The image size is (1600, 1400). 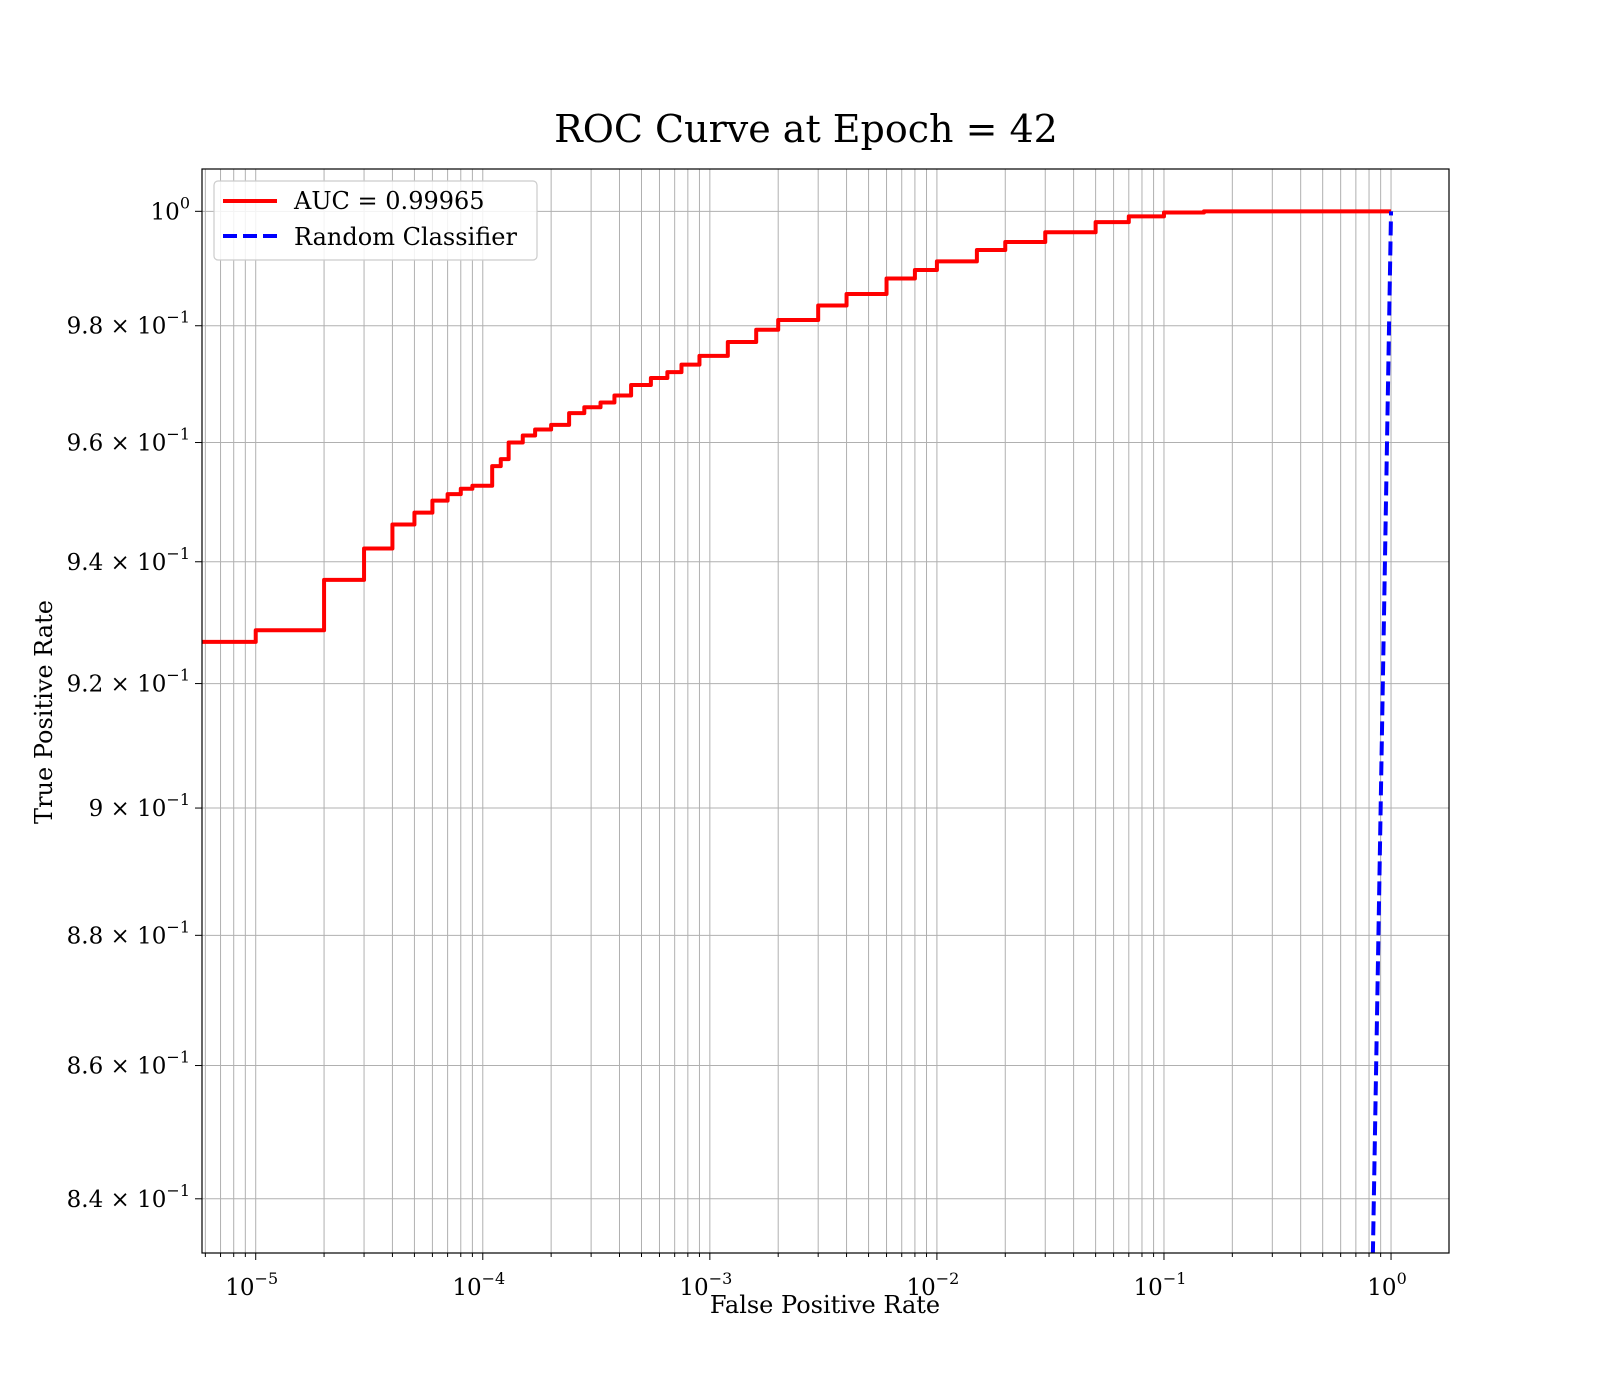 I want to click on y-axis-label: True Positive Rate, so click(x=44, y=712).